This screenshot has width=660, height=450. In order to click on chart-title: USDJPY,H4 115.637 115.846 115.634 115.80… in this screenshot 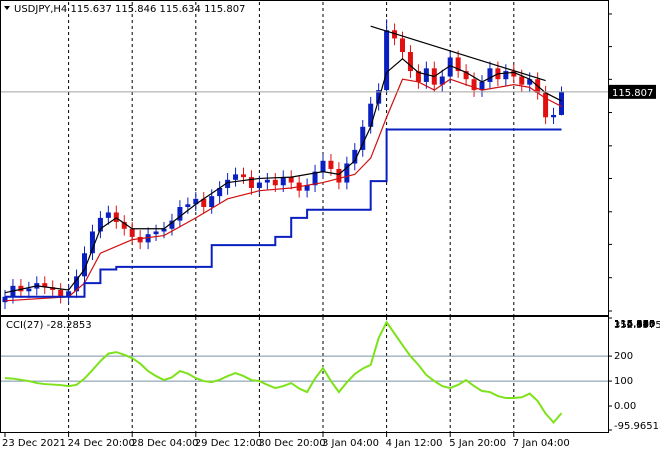, I will do `click(129, 9)`.